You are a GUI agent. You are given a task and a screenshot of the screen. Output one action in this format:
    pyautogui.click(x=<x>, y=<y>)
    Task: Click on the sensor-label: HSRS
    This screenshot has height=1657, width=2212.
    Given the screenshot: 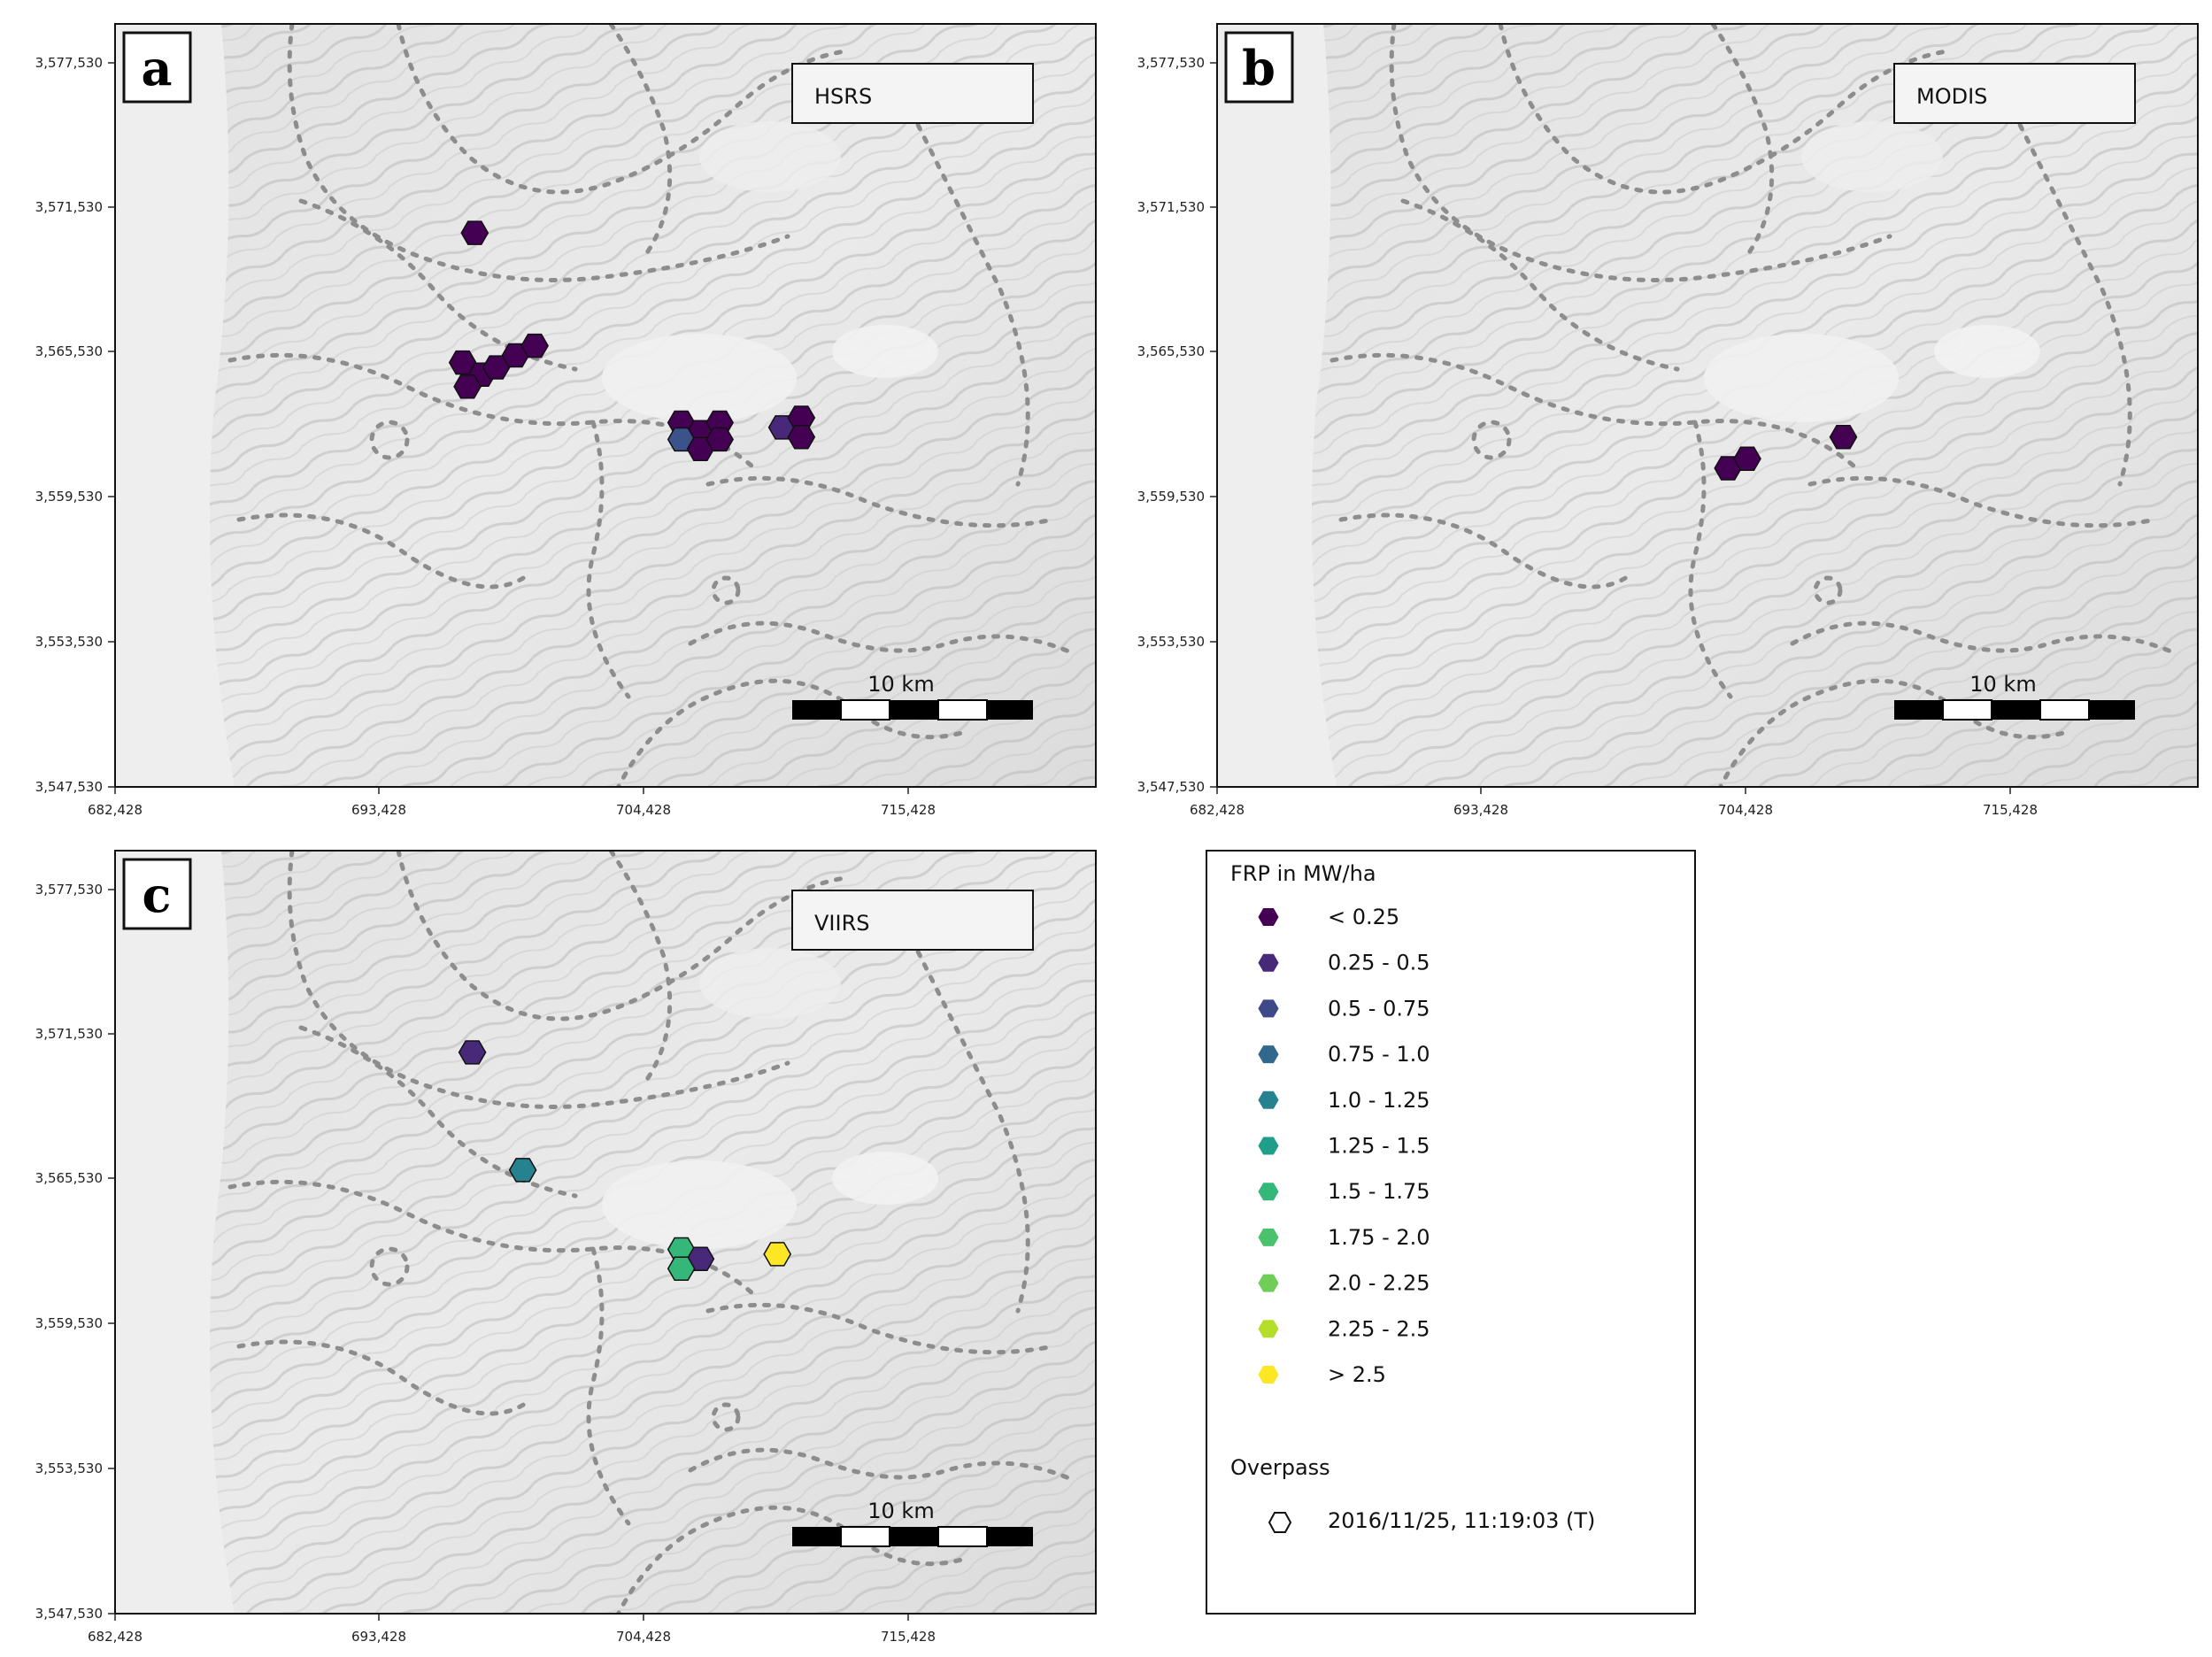 What is the action you would take?
    pyautogui.click(x=843, y=96)
    